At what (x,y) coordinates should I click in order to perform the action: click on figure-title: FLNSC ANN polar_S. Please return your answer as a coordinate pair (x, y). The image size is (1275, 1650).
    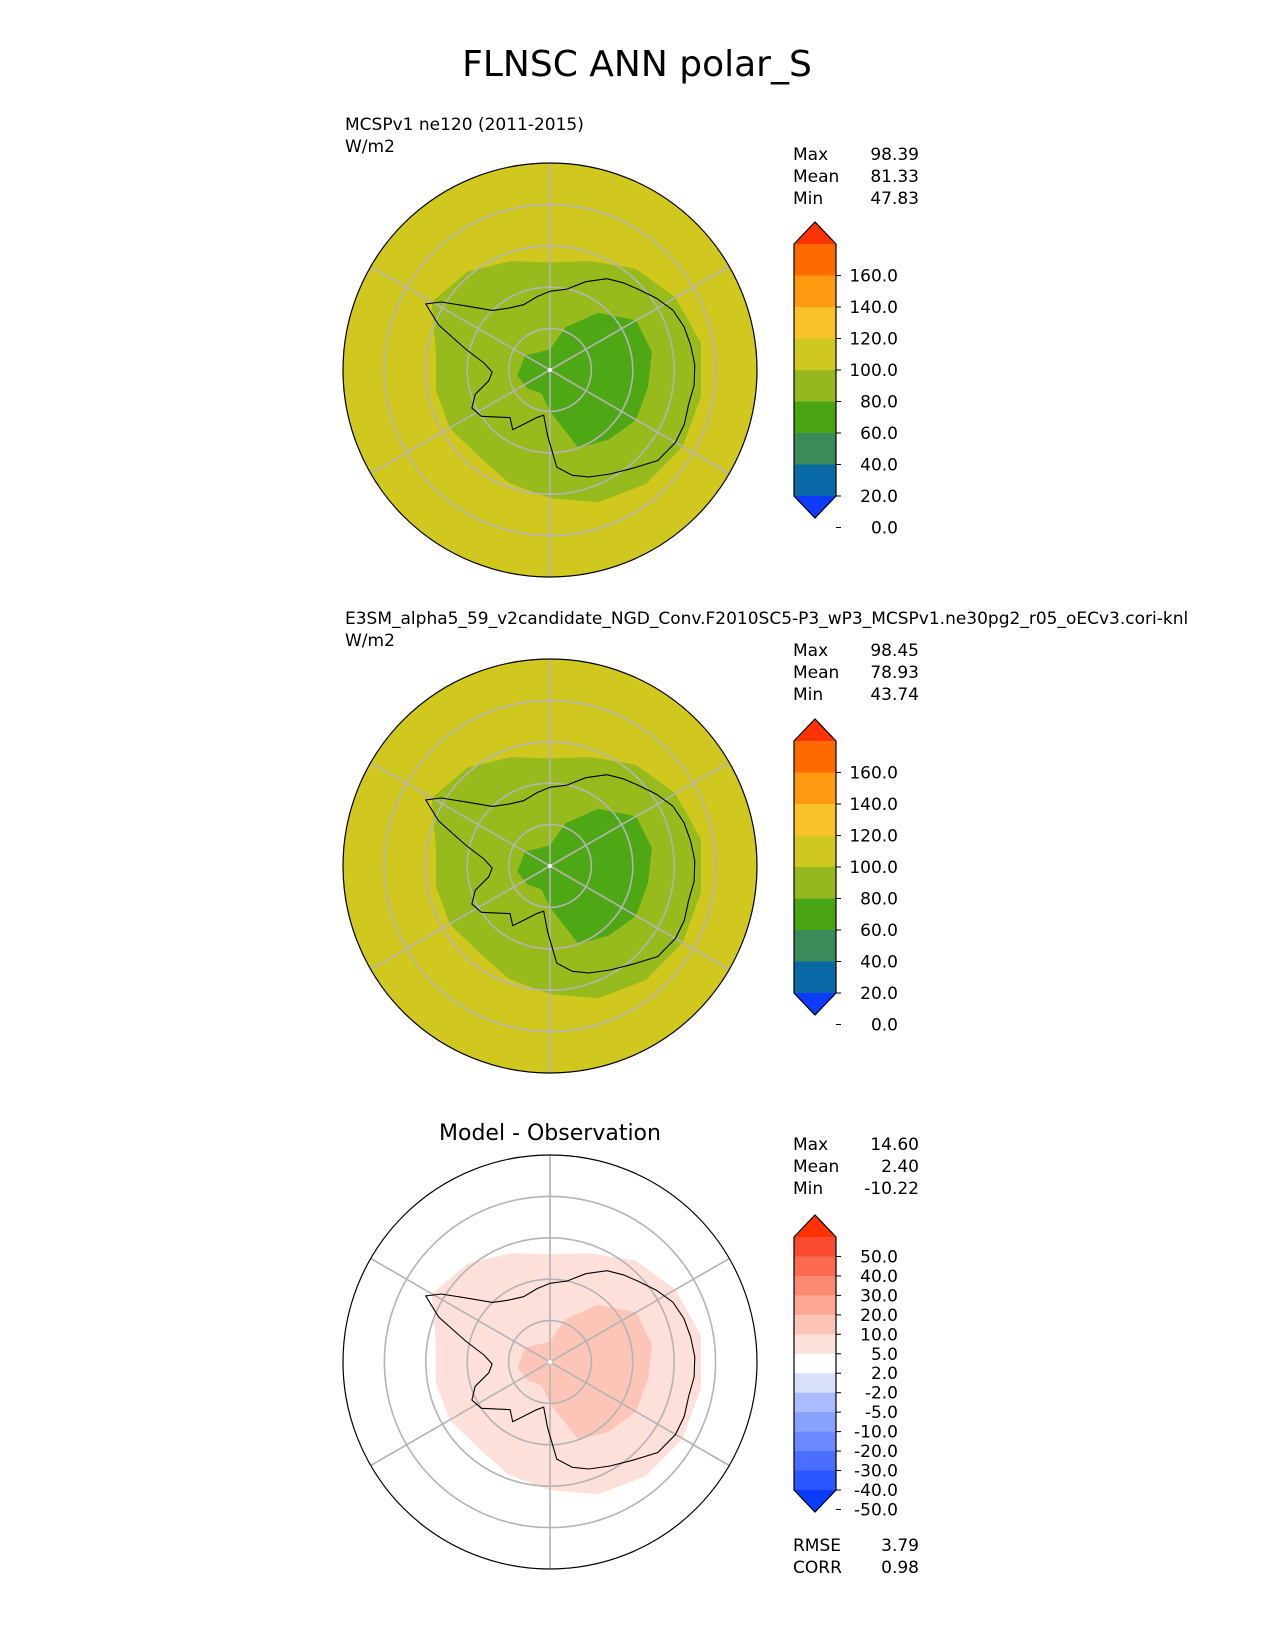
    Looking at the image, I should click on (637, 64).